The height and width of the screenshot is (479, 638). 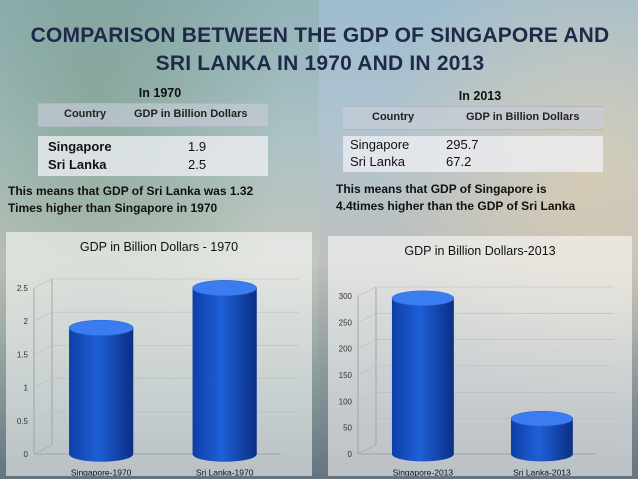 I want to click on table-2013-col-country: Country, so click(x=393, y=117).